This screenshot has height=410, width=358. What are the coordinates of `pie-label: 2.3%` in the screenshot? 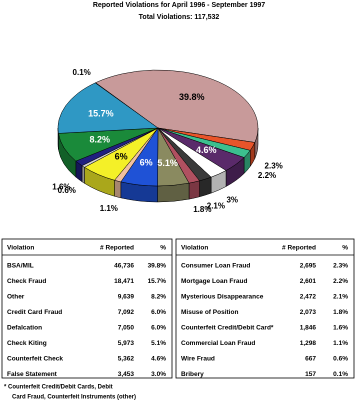 It's located at (274, 166).